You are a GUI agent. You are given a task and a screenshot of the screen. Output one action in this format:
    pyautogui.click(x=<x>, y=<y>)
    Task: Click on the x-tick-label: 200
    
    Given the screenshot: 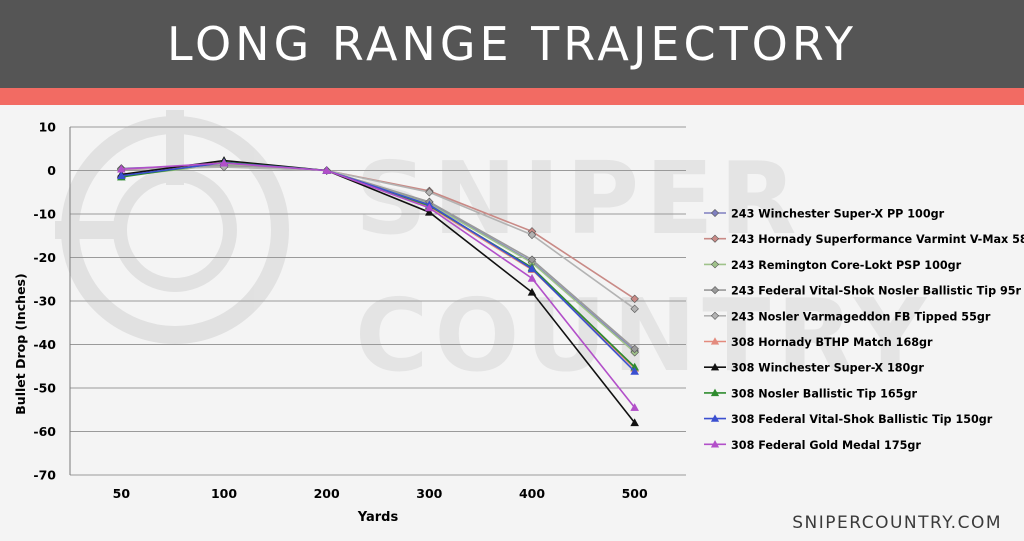 What is the action you would take?
    pyautogui.click(x=327, y=493)
    